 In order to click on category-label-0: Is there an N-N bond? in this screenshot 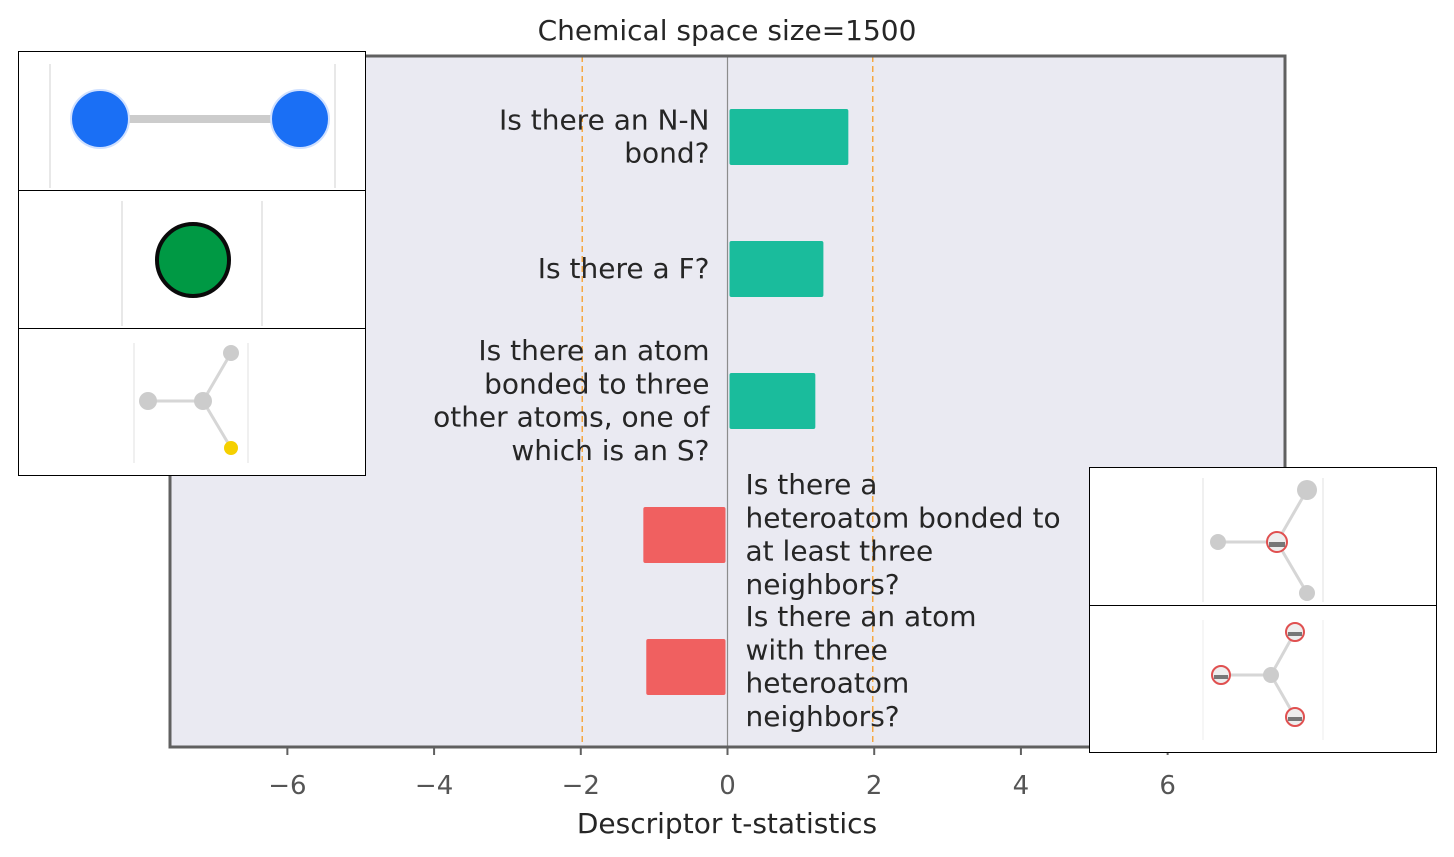, I will do `click(604, 136)`.